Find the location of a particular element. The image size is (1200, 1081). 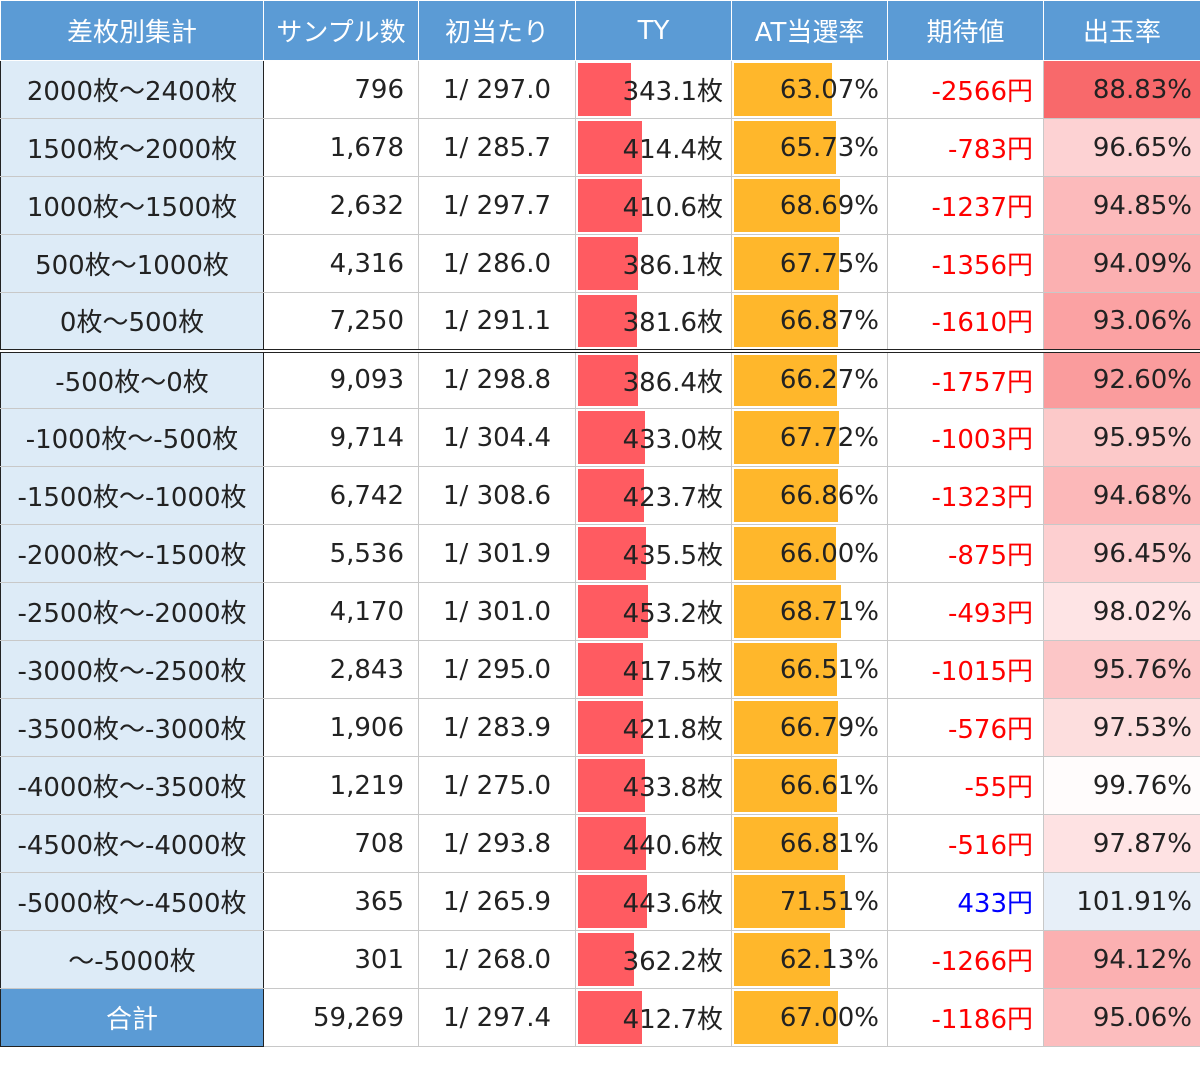

row-label: -500枚〜0枚 is located at coordinates (132, 378).